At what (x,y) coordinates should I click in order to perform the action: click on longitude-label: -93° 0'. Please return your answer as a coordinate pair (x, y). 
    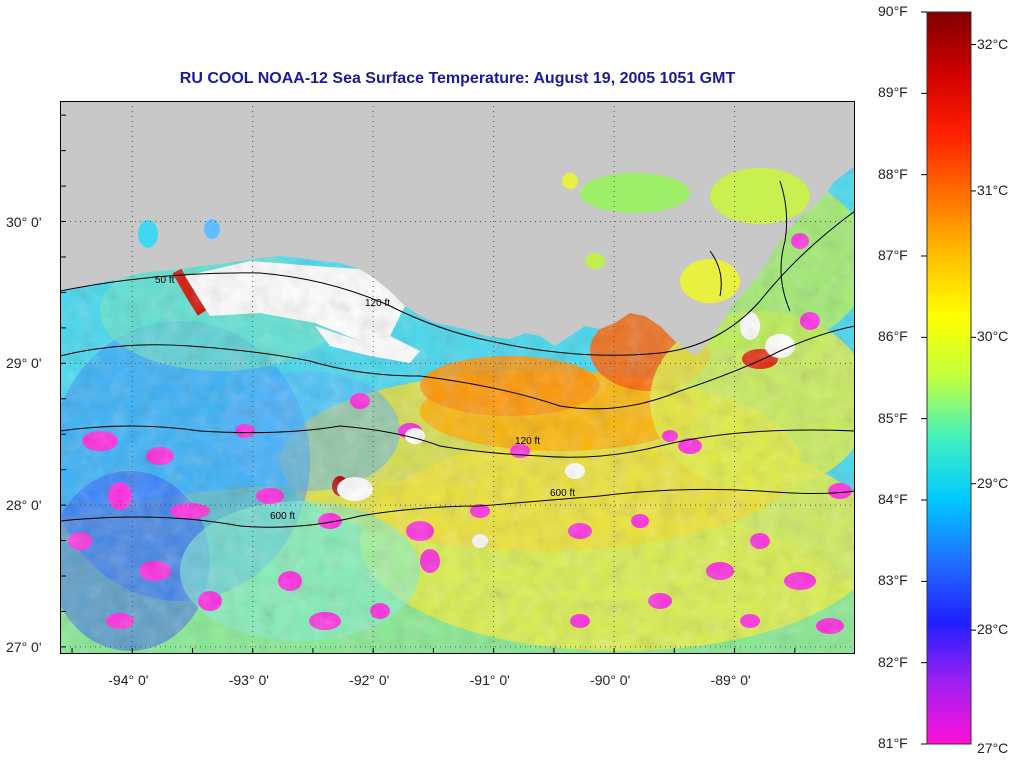
    Looking at the image, I should click on (248, 680).